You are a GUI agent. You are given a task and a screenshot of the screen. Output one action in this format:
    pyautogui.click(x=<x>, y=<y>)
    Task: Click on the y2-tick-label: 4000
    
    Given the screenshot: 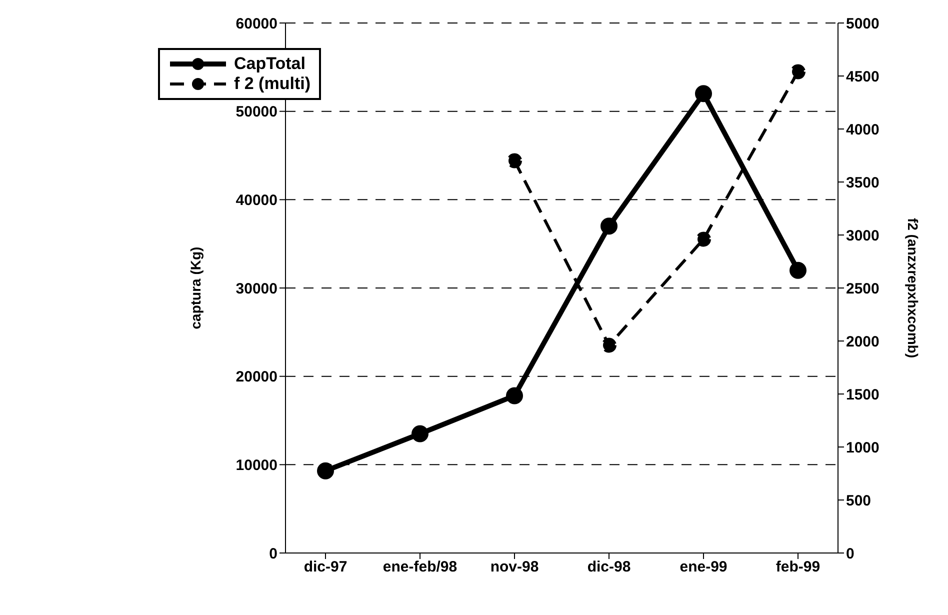 What is the action you would take?
    pyautogui.click(x=863, y=129)
    